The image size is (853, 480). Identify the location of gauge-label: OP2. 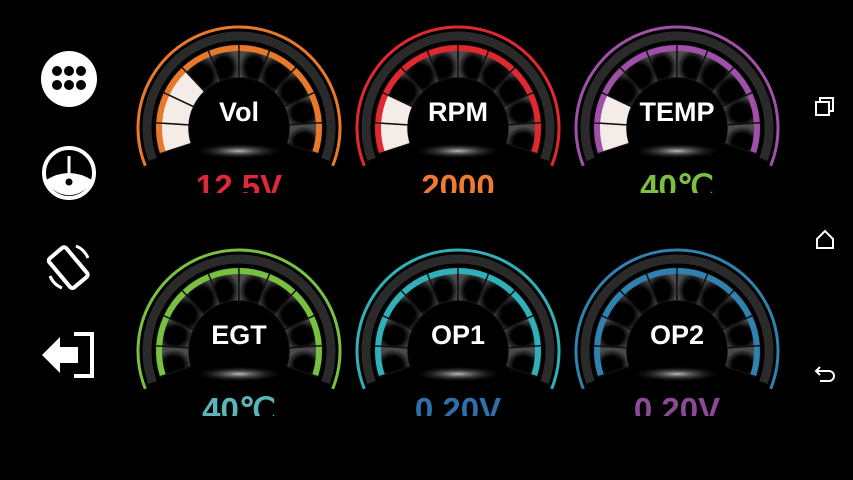
(677, 335).